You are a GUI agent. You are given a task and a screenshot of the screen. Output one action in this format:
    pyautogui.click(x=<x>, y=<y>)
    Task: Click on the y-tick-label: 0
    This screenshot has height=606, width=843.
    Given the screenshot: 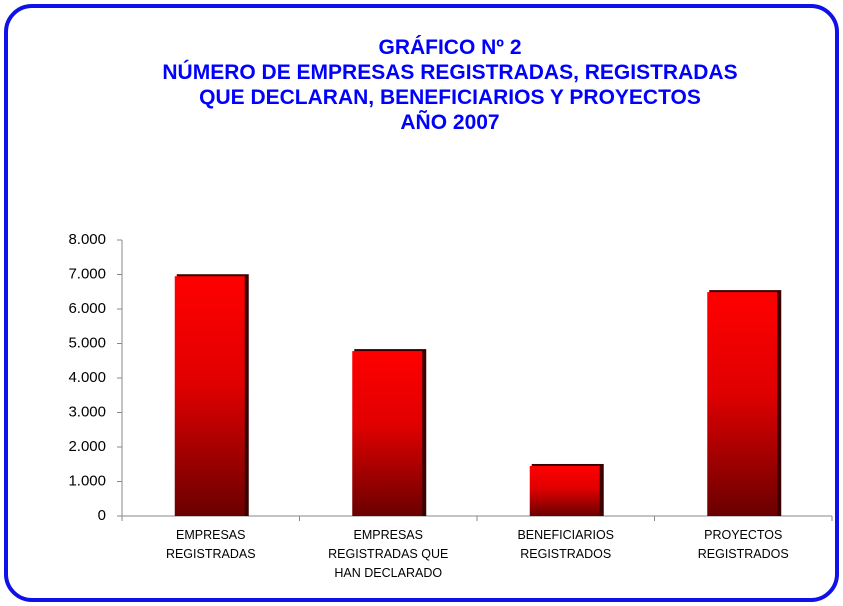 What is the action you would take?
    pyautogui.click(x=102, y=515)
    